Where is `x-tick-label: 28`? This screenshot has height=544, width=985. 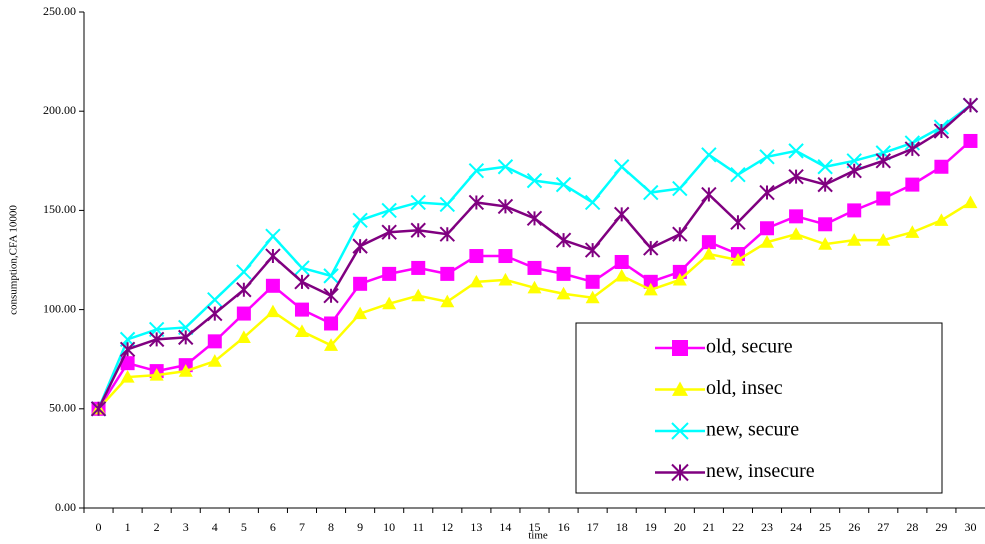
x-tick-label: 28 is located at coordinates (912, 527).